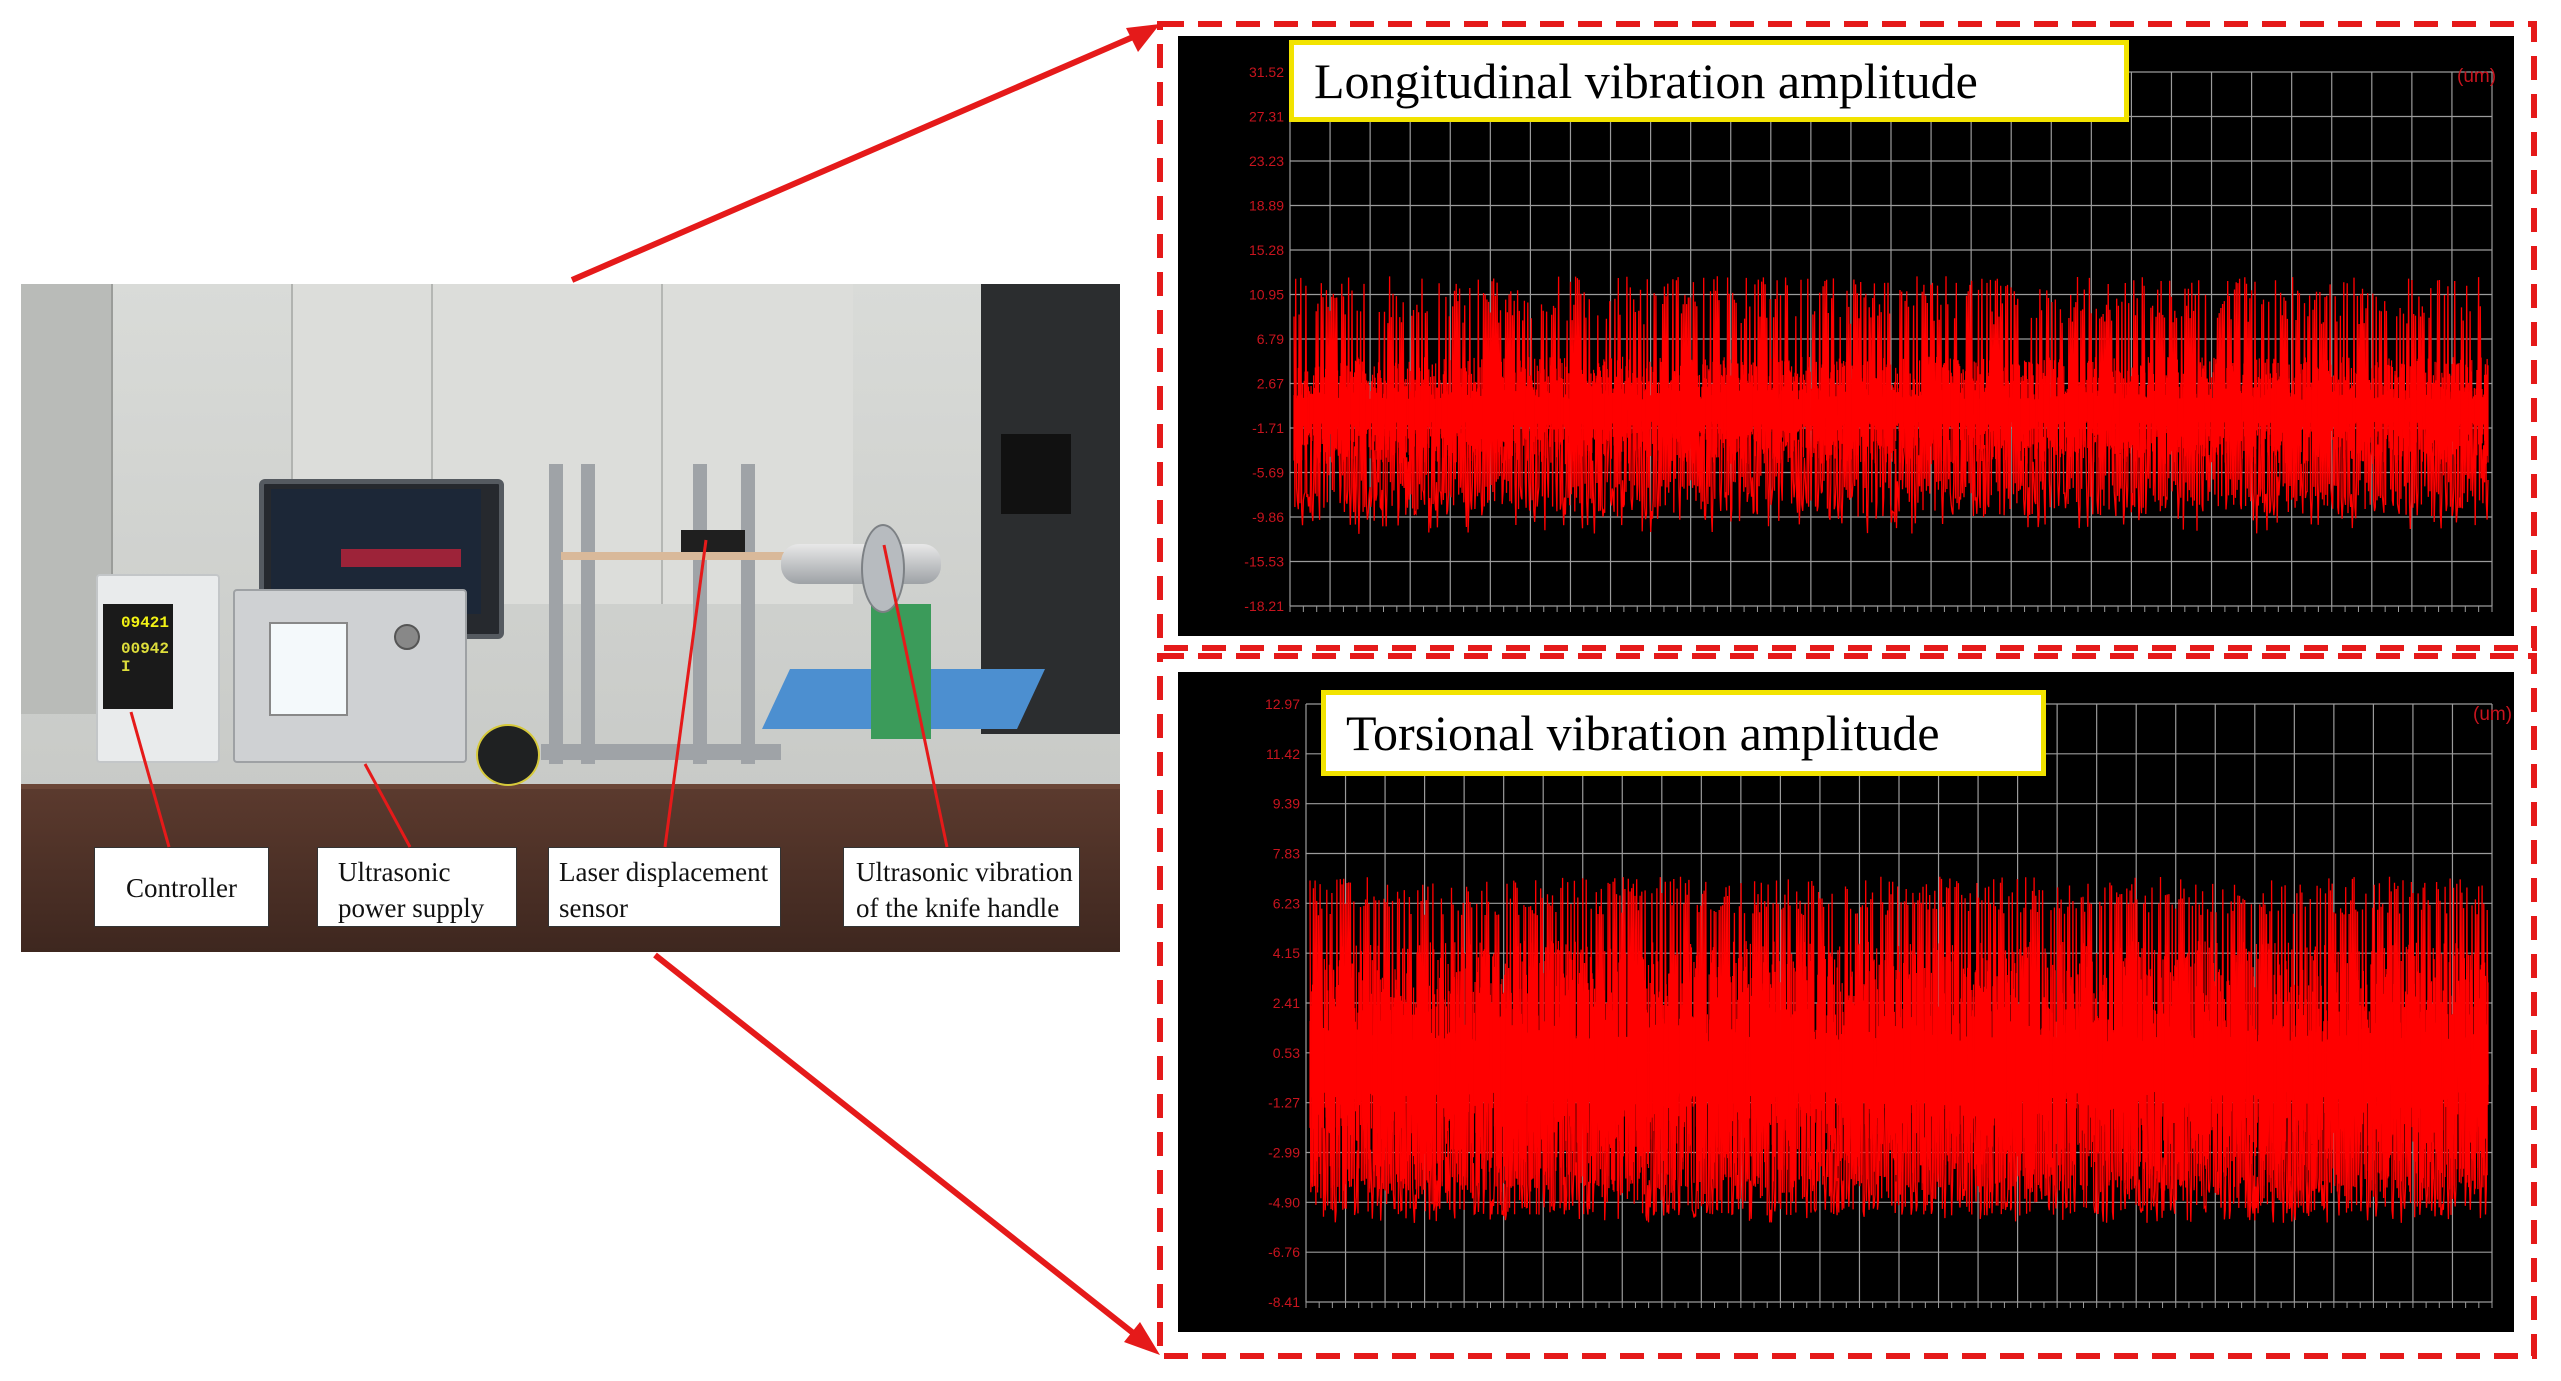  What do you see at coordinates (1036, 474) in the screenshot?
I see `cabinet-panel` at bounding box center [1036, 474].